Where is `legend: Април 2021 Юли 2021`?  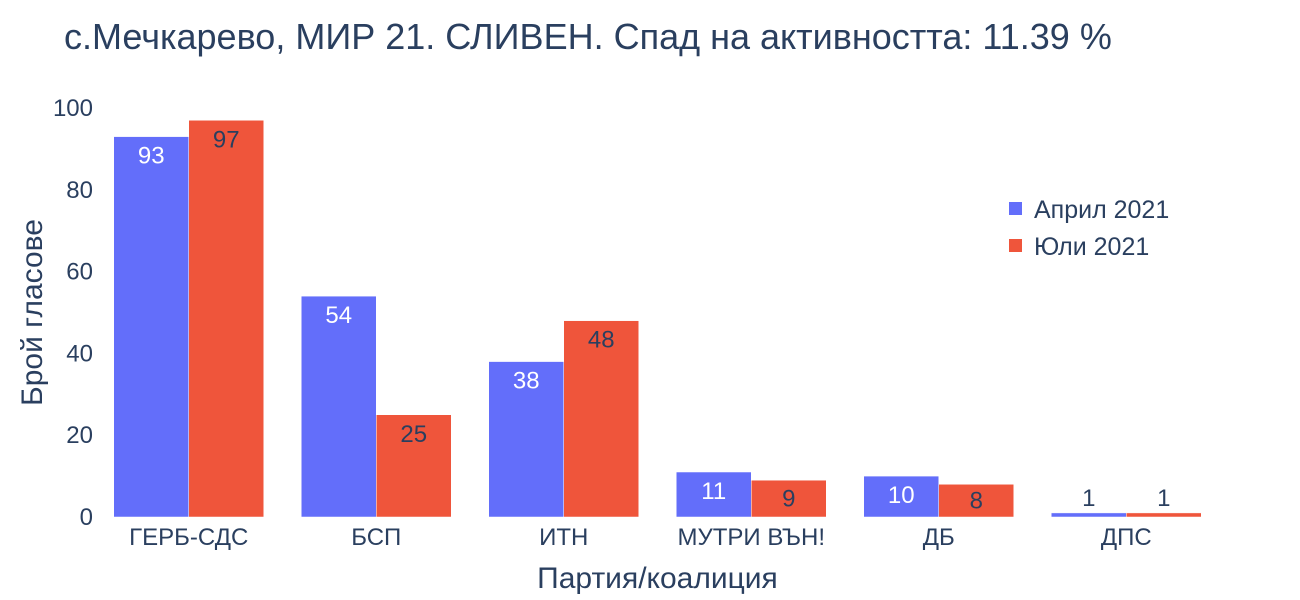 legend: Април 2021 Юли 2021 is located at coordinates (1089, 228).